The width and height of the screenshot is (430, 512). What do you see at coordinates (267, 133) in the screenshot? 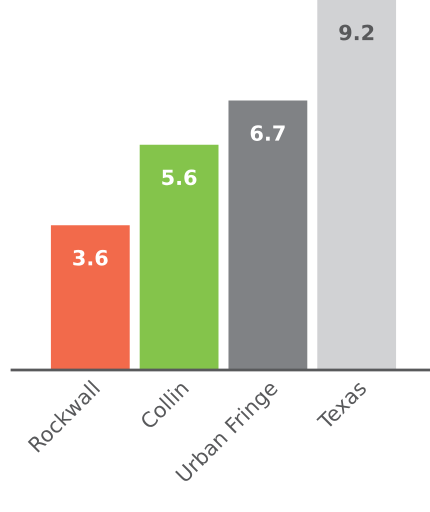
I see `data-label: 6.7` at bounding box center [267, 133].